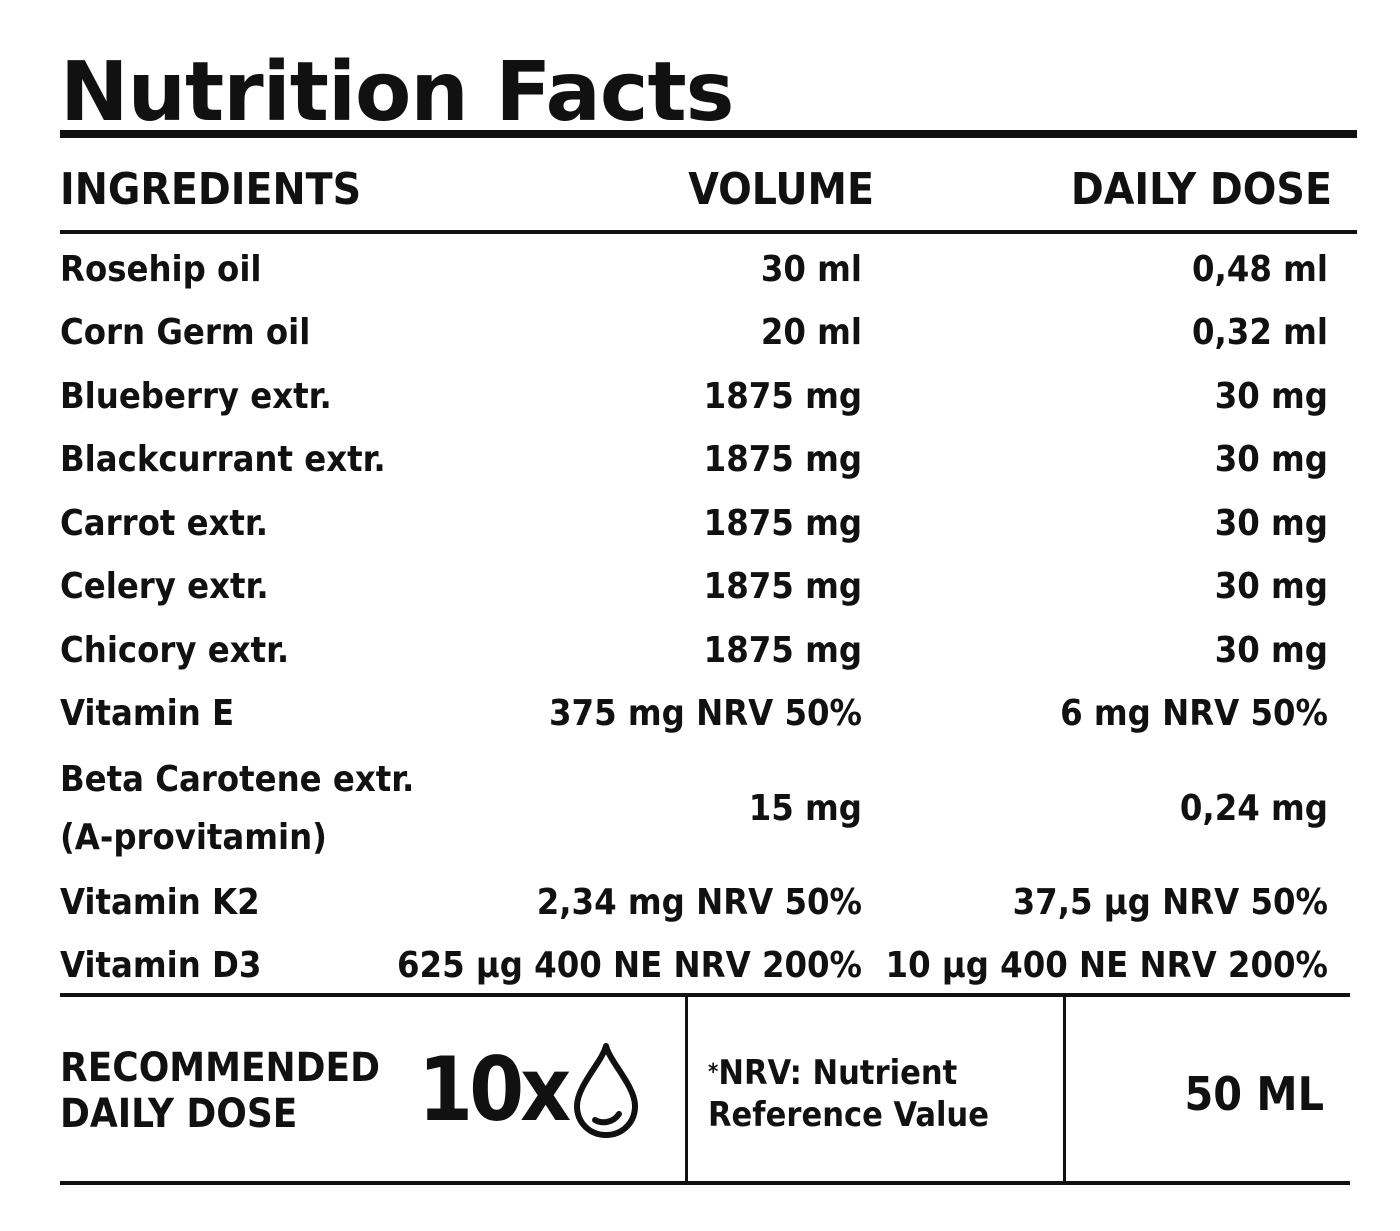 The image size is (1400, 1231). What do you see at coordinates (781, 189) in the screenshot?
I see `column-header-volume: VOLUME` at bounding box center [781, 189].